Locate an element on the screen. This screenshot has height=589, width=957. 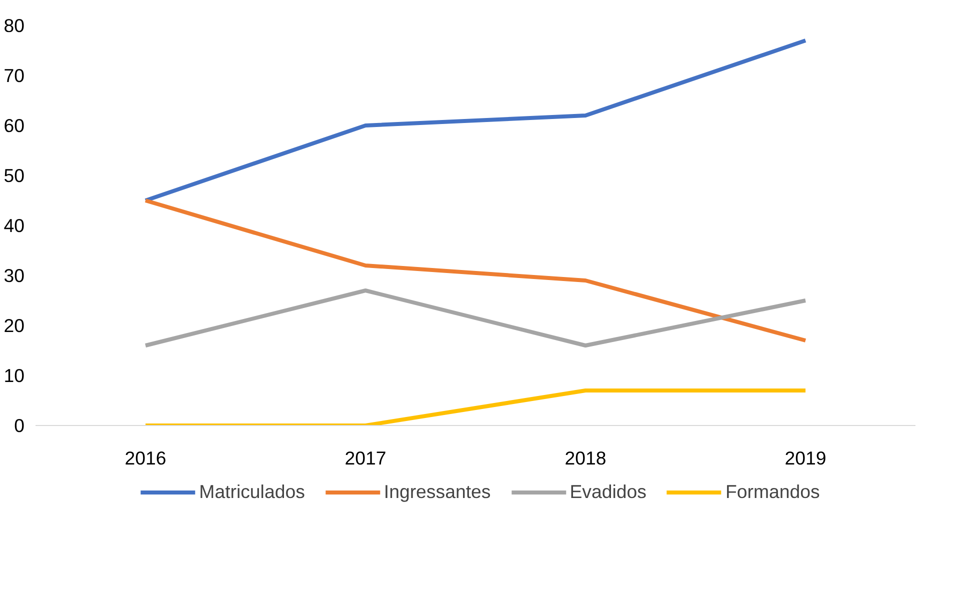
y-tick-label: 60 is located at coordinates (14, 125).